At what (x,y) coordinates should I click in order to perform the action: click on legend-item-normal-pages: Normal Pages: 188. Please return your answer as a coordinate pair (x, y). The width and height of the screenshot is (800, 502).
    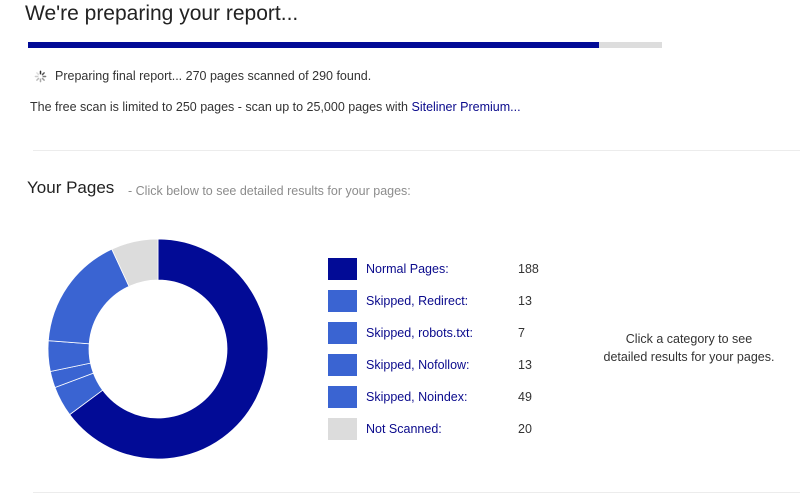
    Looking at the image, I should click on (433, 269).